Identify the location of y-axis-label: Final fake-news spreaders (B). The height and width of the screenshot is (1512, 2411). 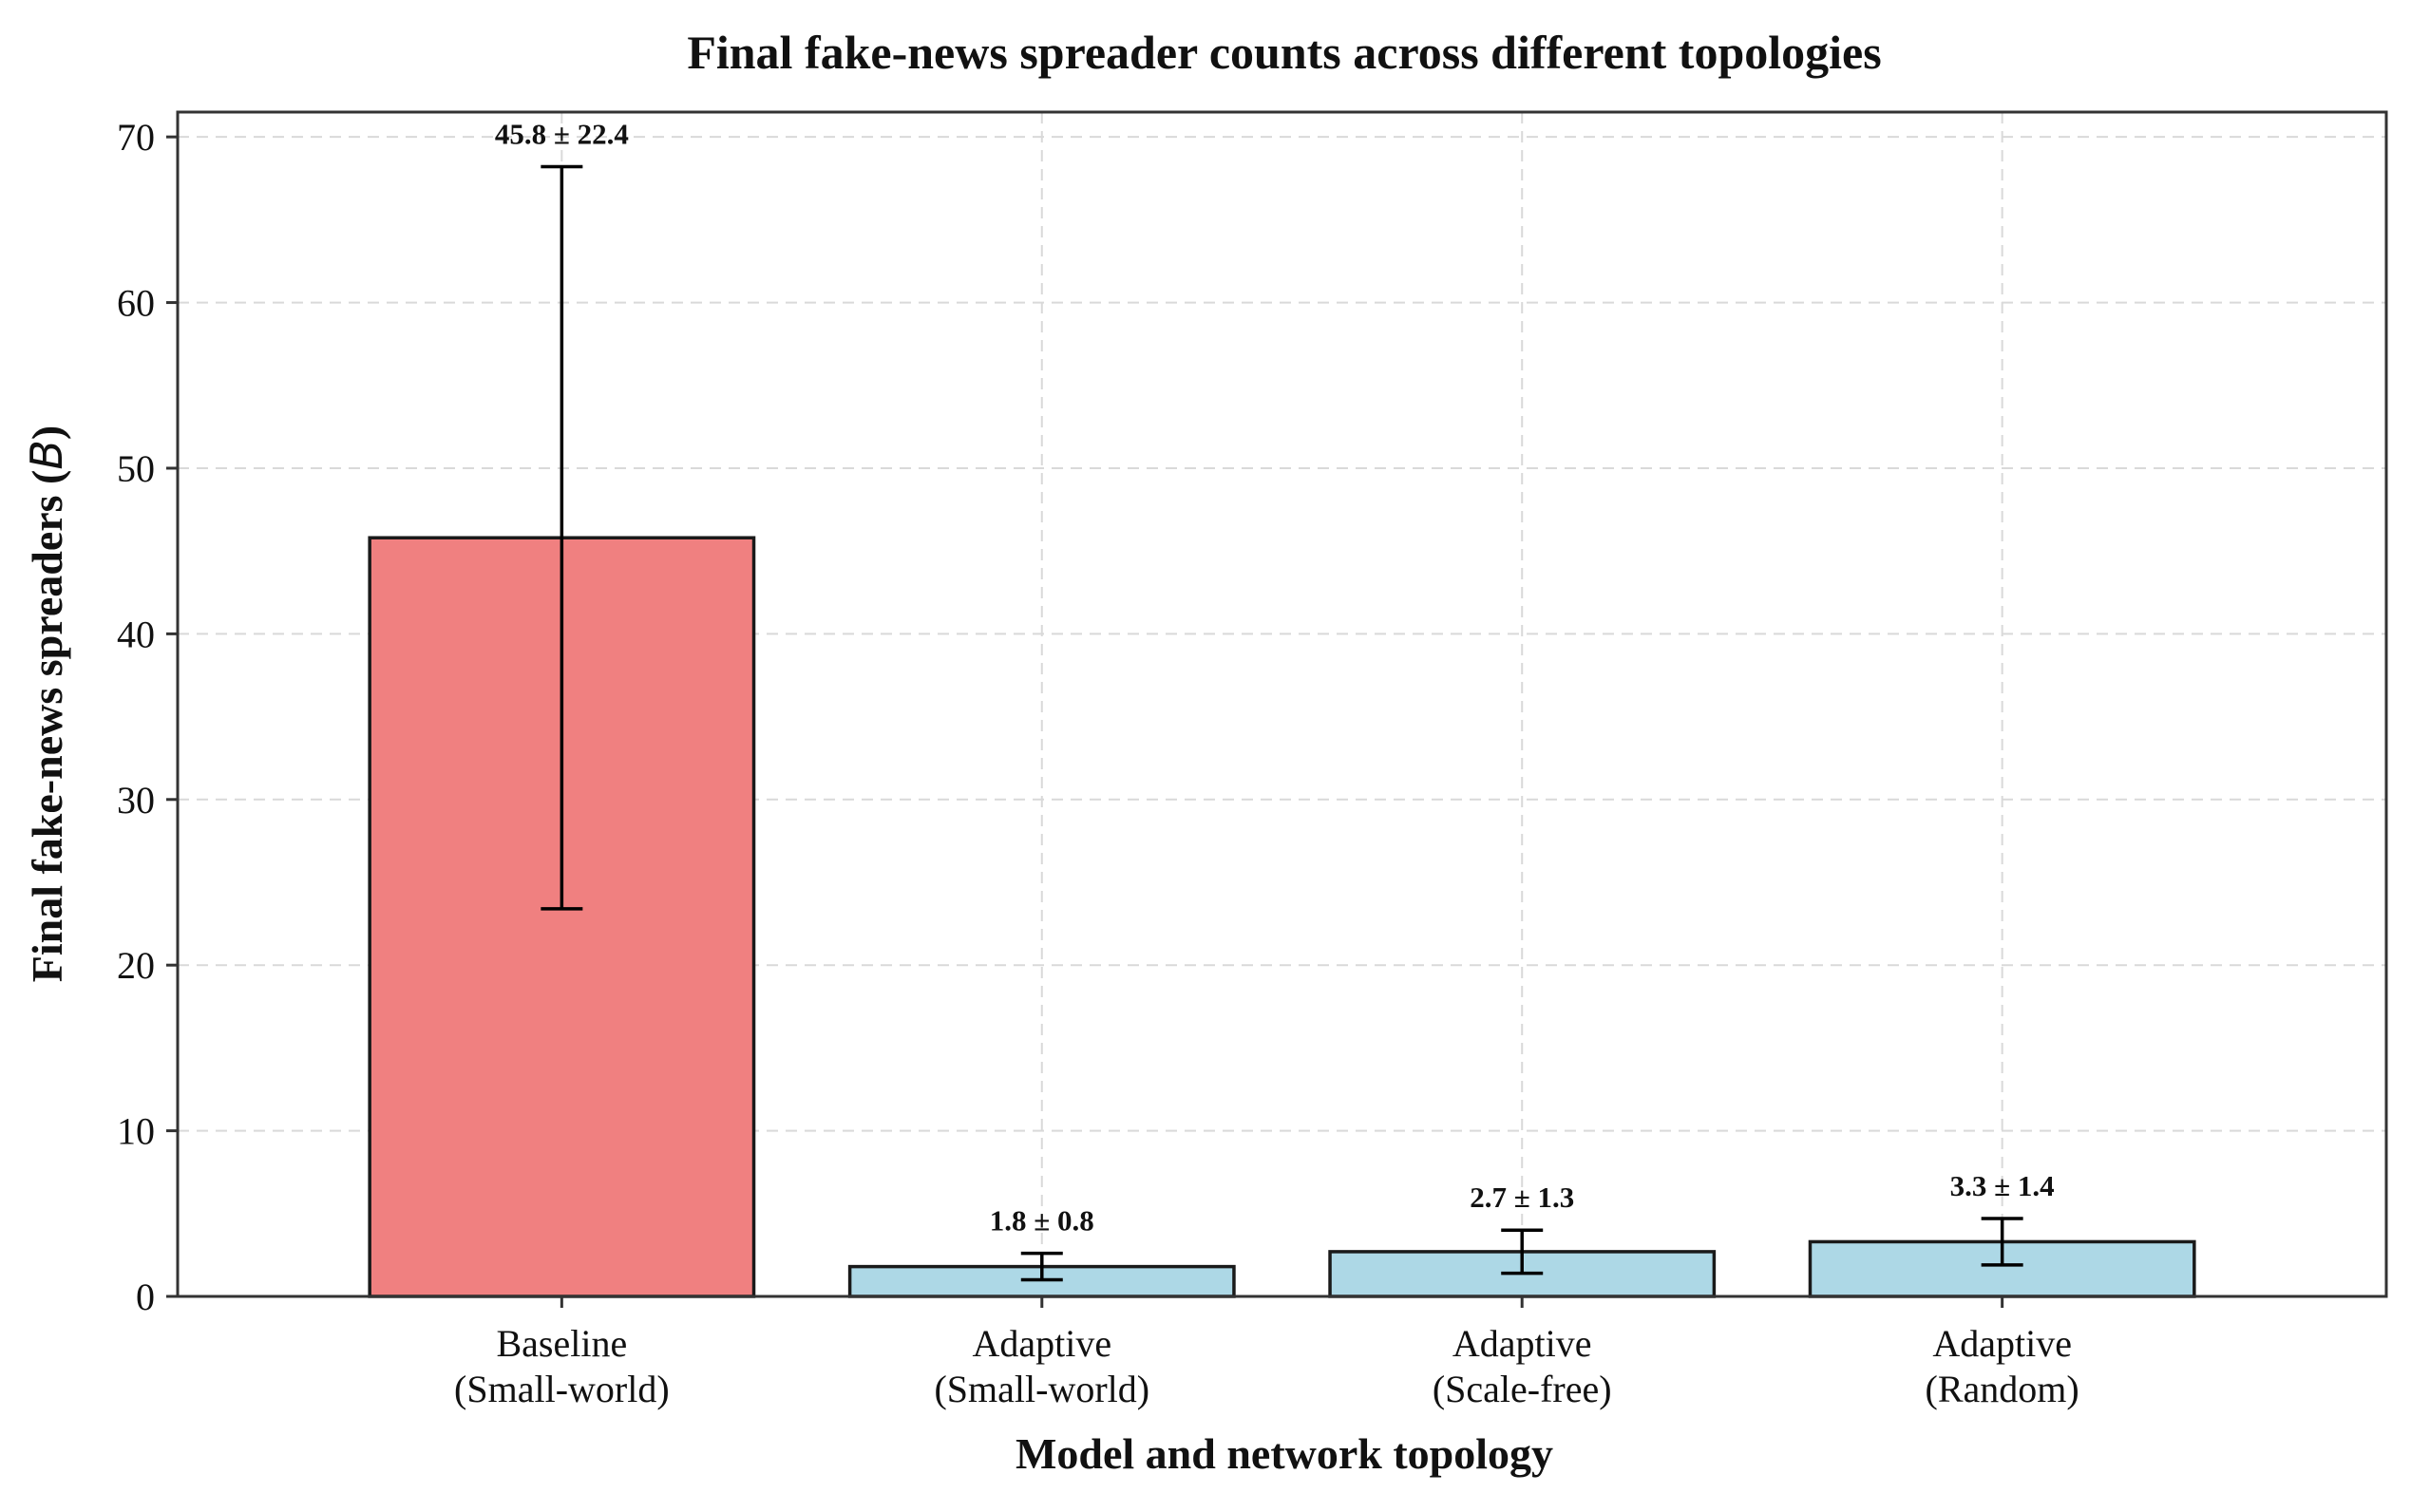
(46, 704).